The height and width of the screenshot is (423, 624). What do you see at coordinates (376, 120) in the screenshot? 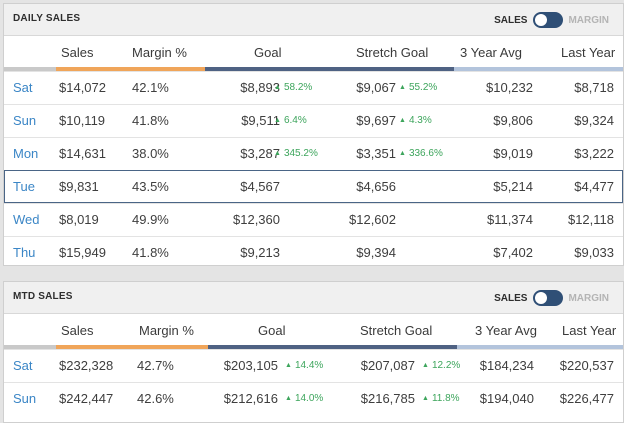
I see `cell-stretch-goal: $9,697` at bounding box center [376, 120].